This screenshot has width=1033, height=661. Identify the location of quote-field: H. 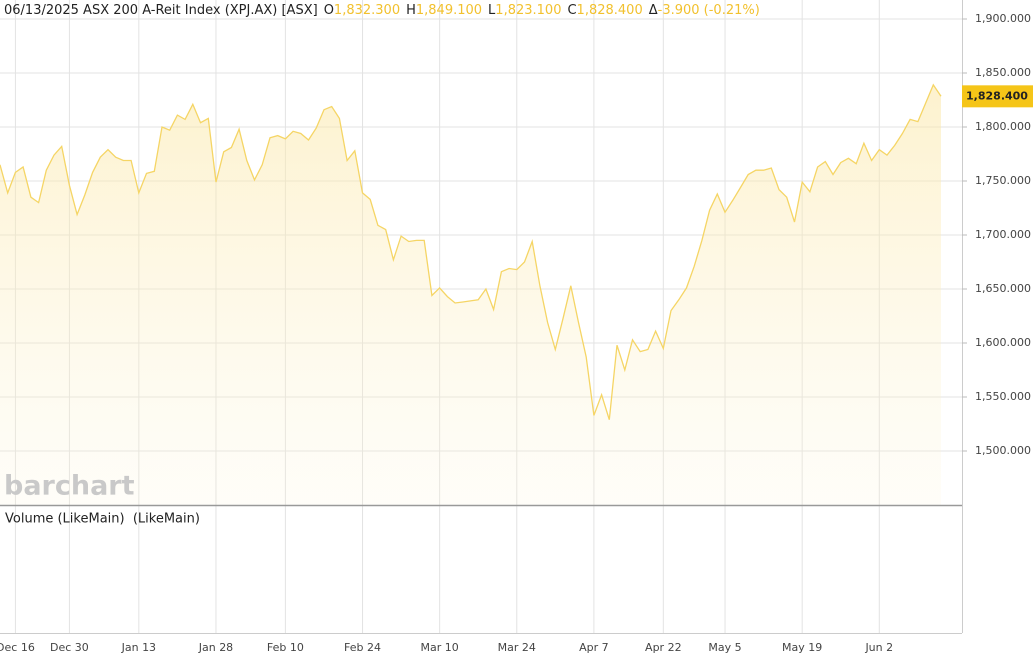
(411, 10).